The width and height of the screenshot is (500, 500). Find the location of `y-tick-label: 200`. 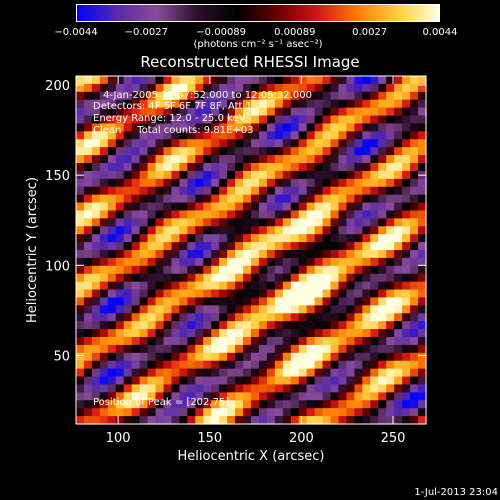

y-tick-label: 200 is located at coordinates (57, 86).